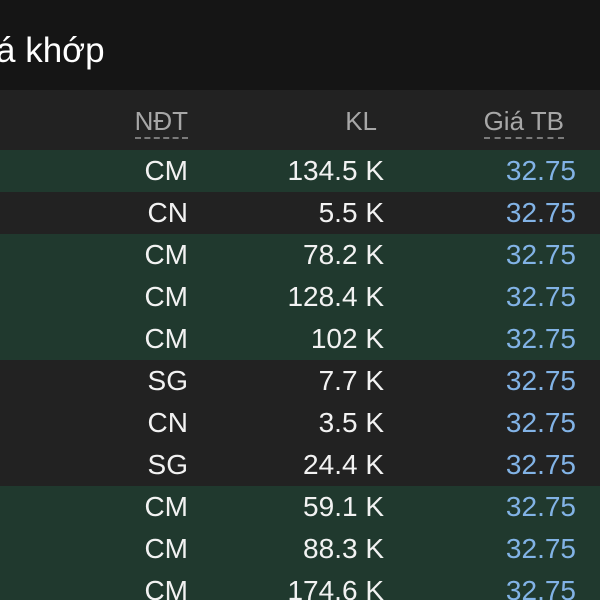  I want to click on volume-cell: 24.4 K, so click(343, 464).